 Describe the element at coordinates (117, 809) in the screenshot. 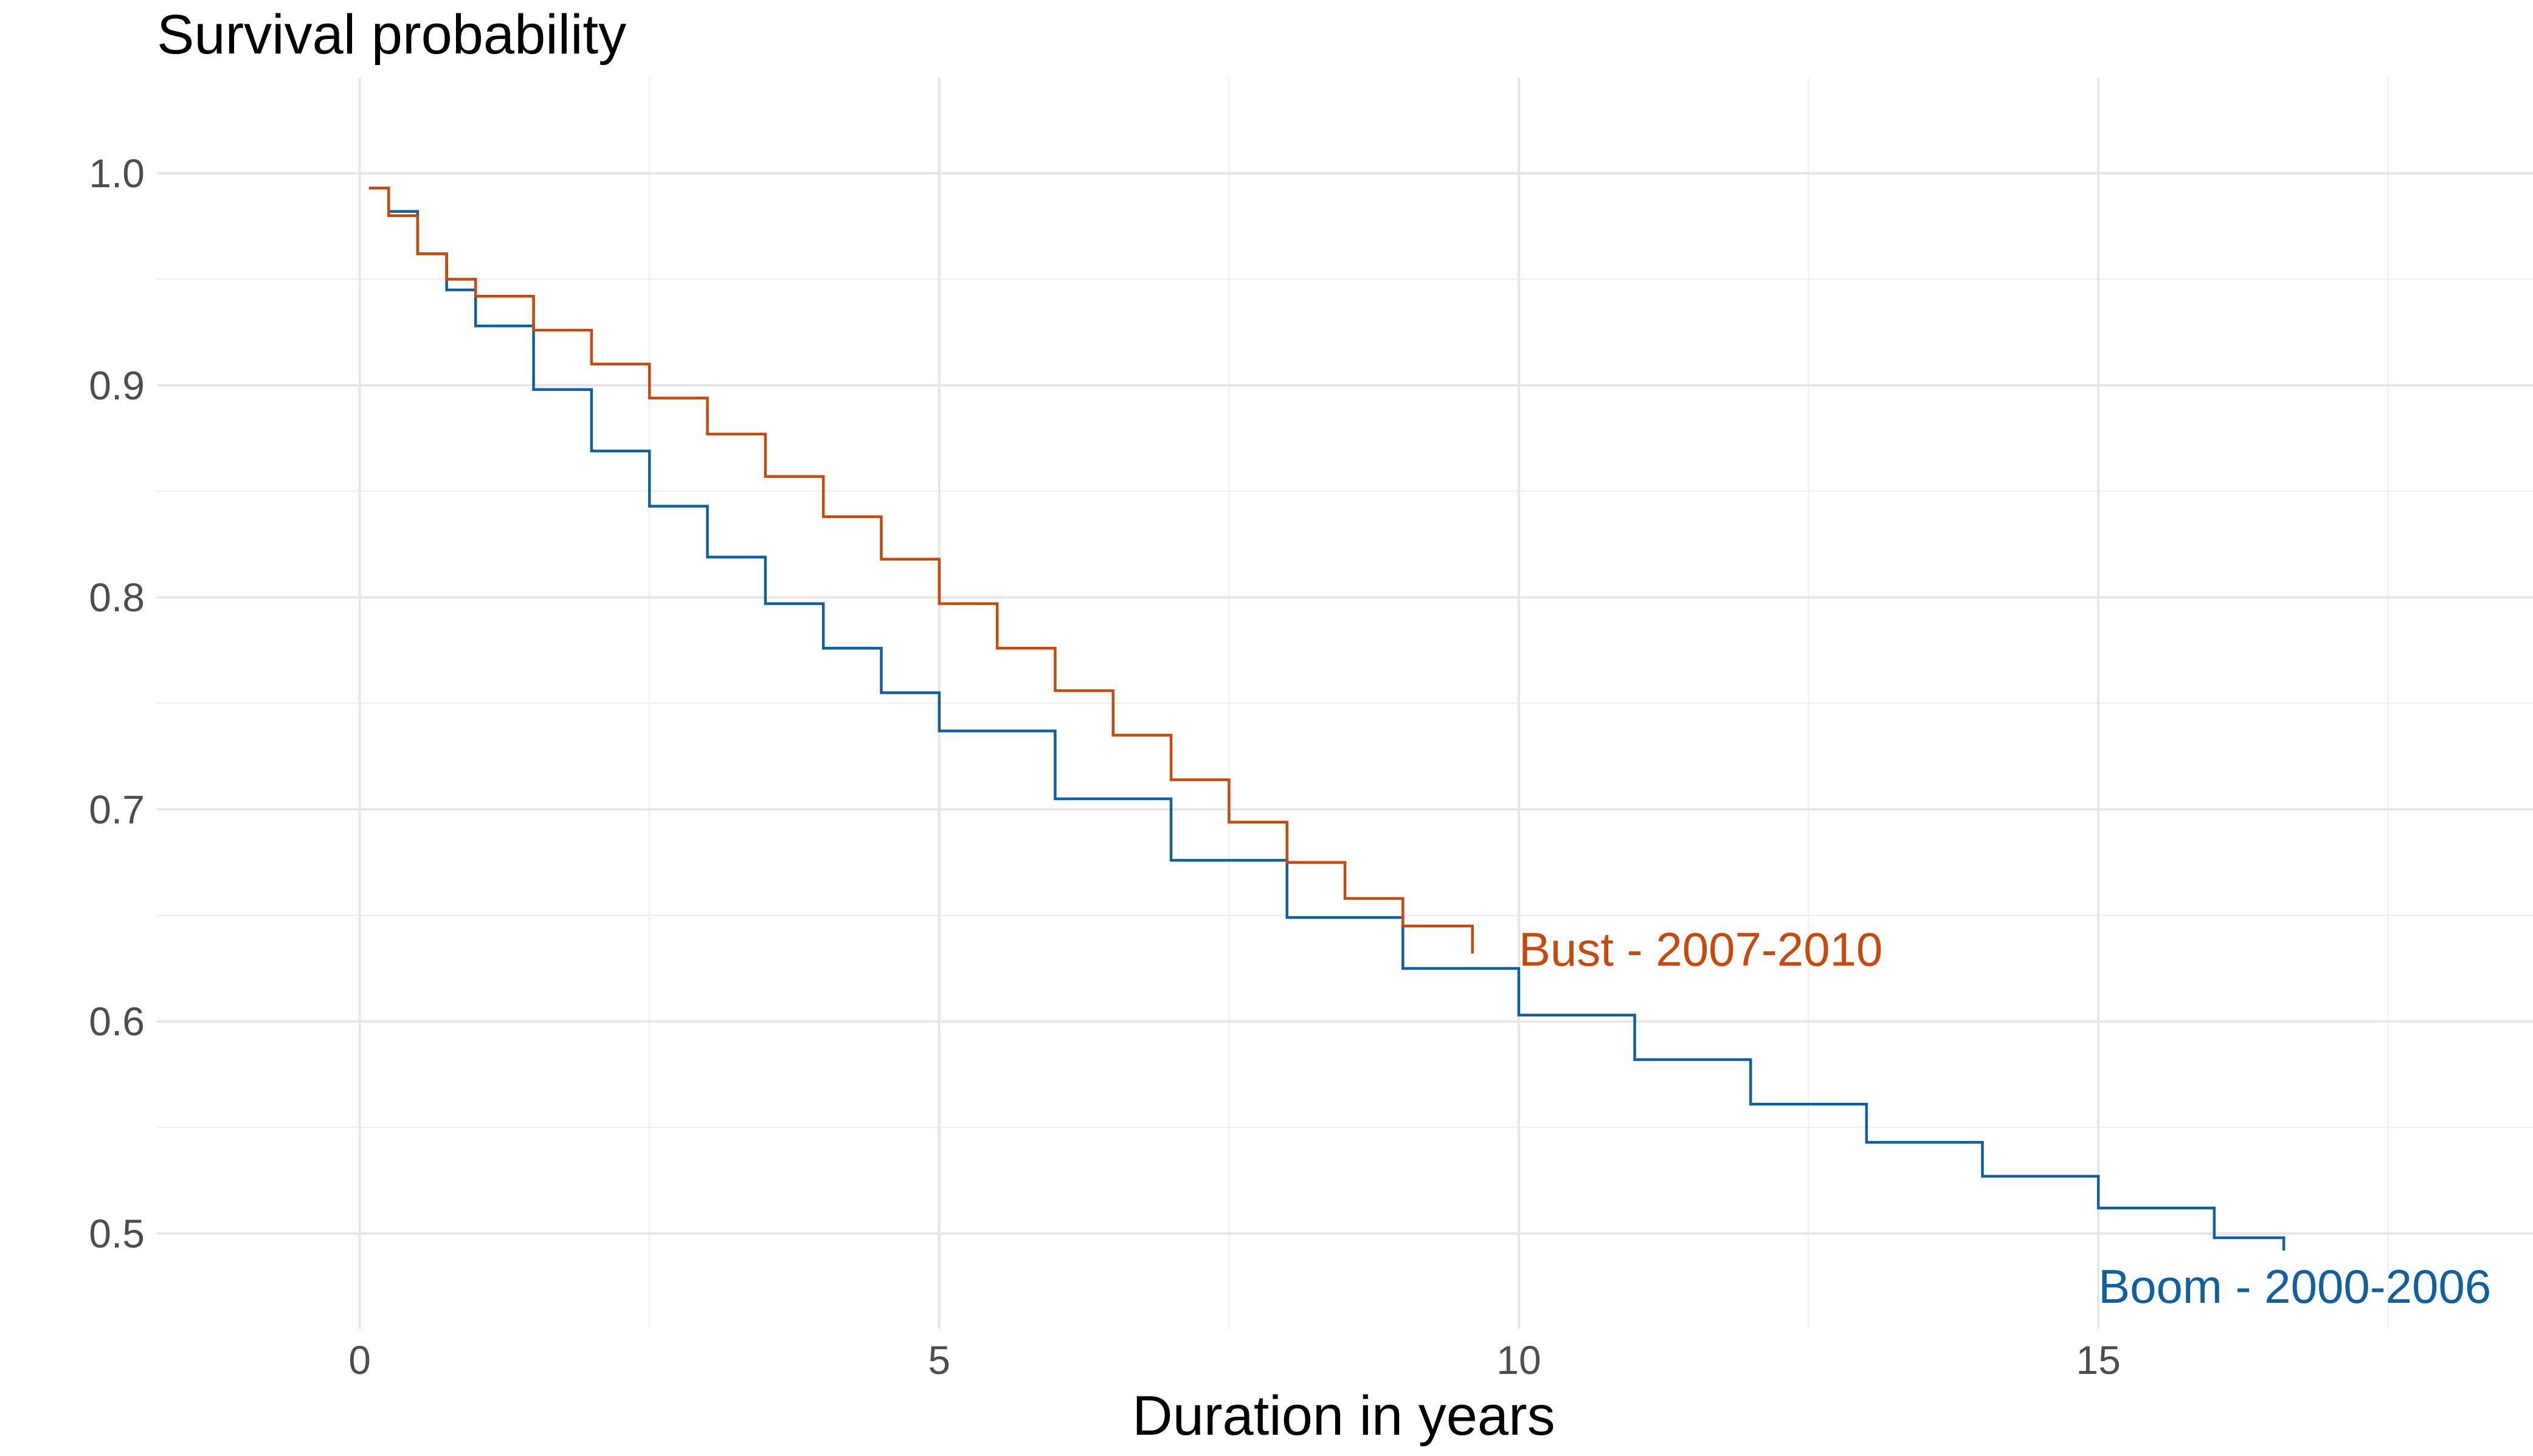

I see `y-tick-label: 0.7` at that location.